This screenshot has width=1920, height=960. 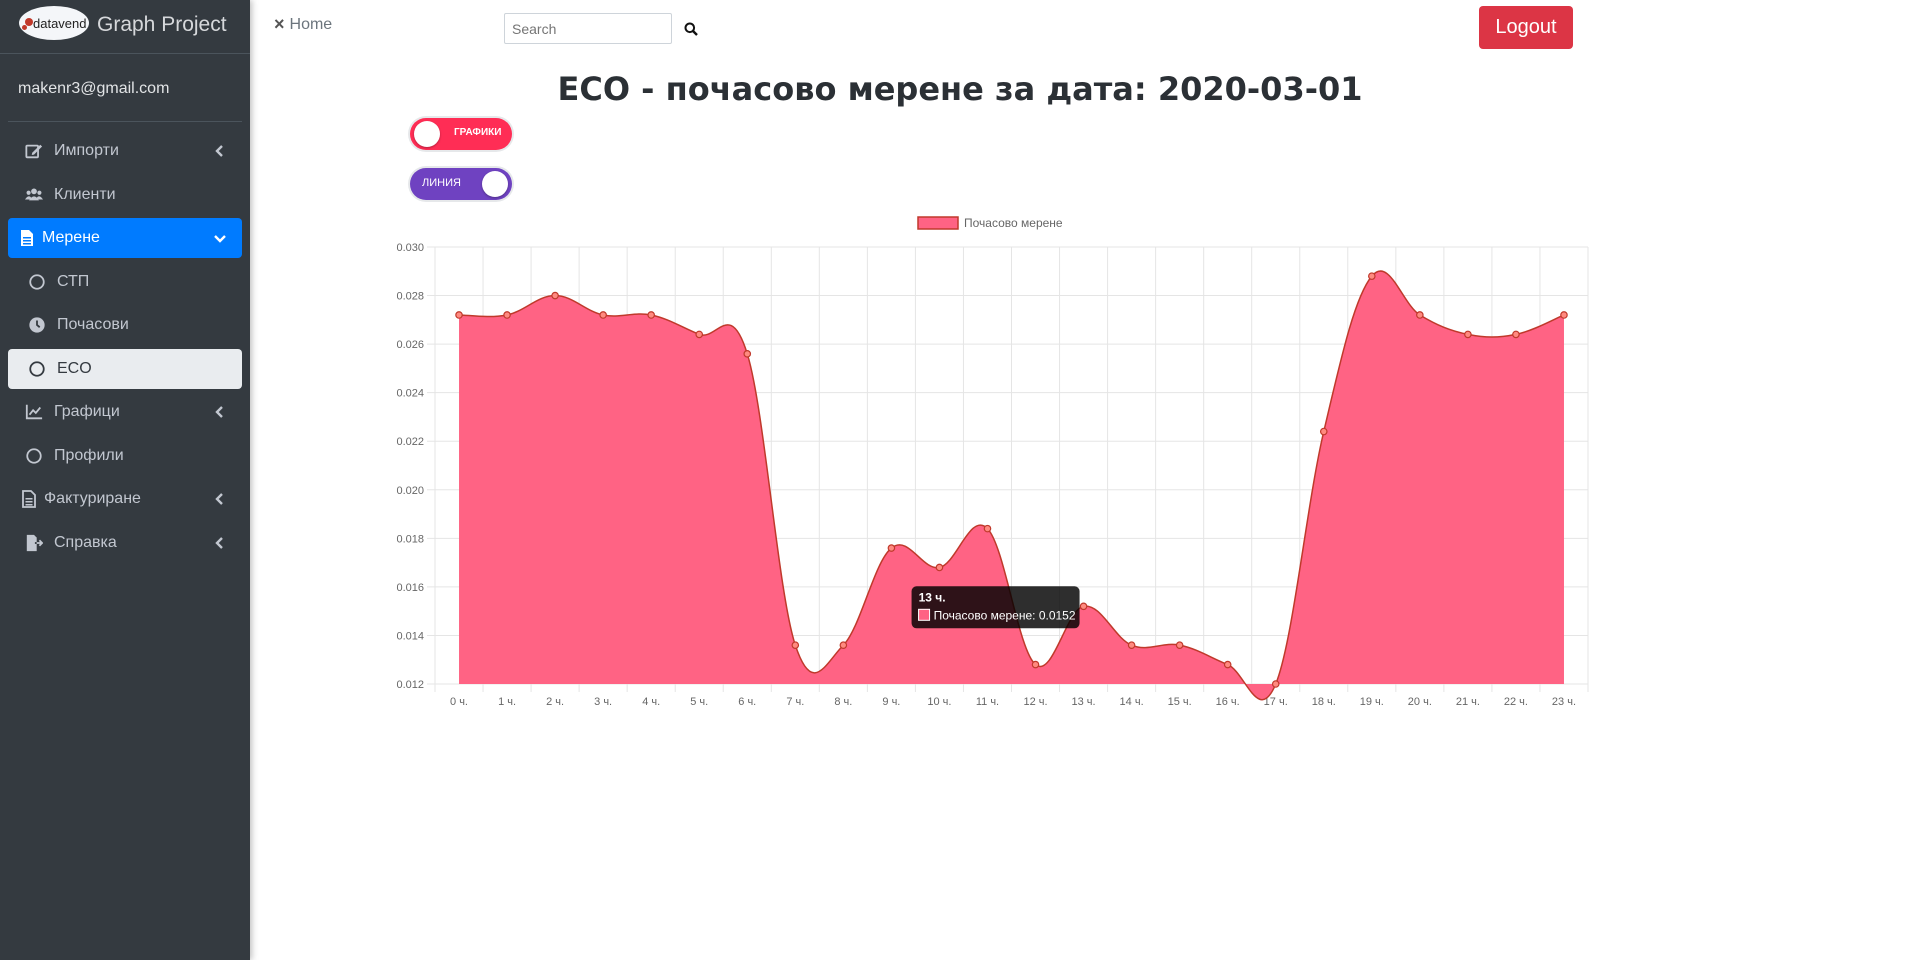 What do you see at coordinates (54, 23) in the screenshot?
I see `brand-logo: datavend` at bounding box center [54, 23].